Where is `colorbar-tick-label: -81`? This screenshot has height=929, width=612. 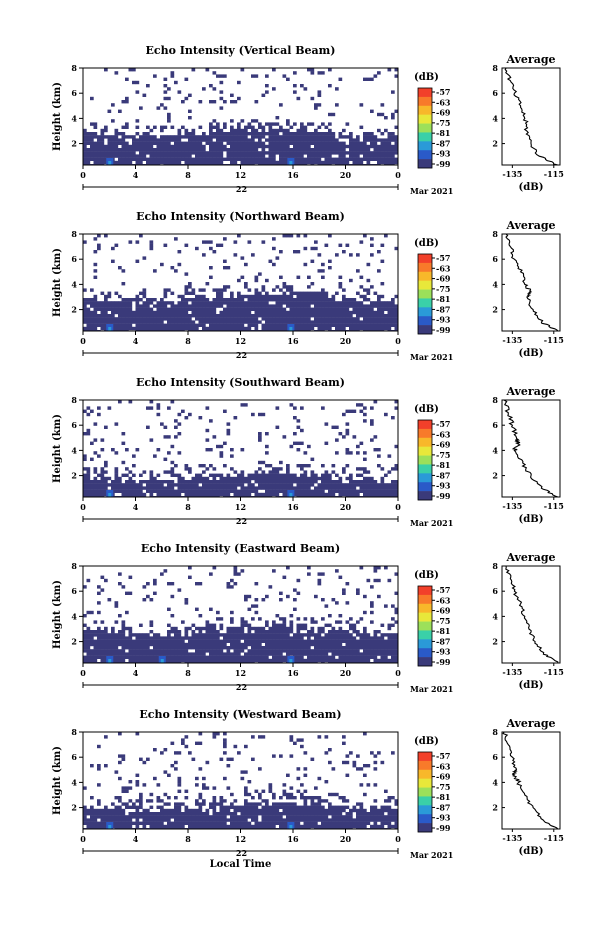 colorbar-tick-label: -81 is located at coordinates (443, 299).